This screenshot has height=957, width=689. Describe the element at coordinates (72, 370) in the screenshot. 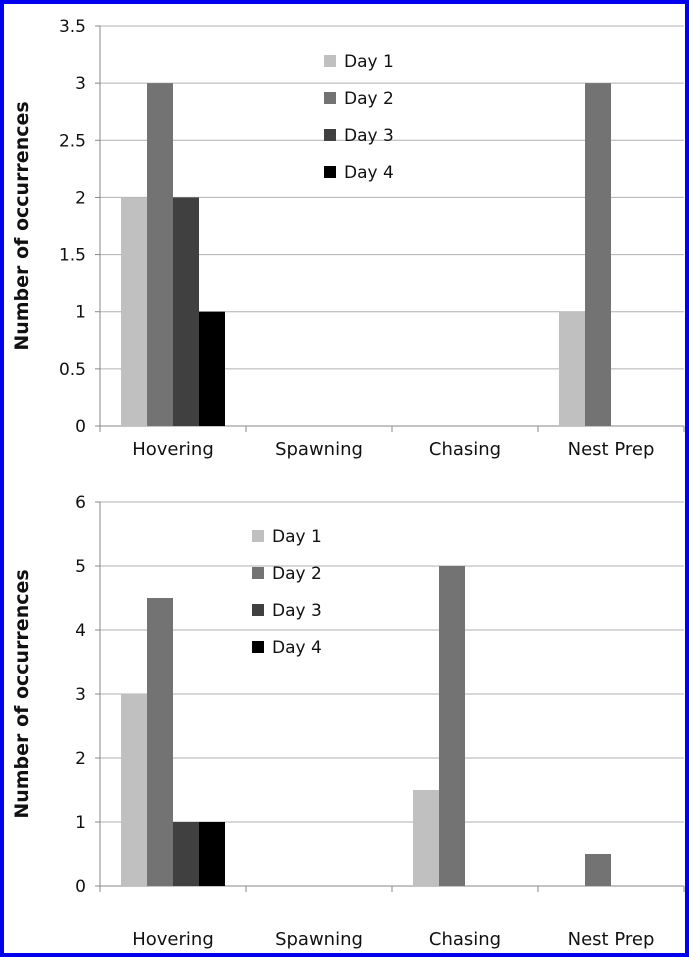

I see `y-tick-label: 0.5` at that location.